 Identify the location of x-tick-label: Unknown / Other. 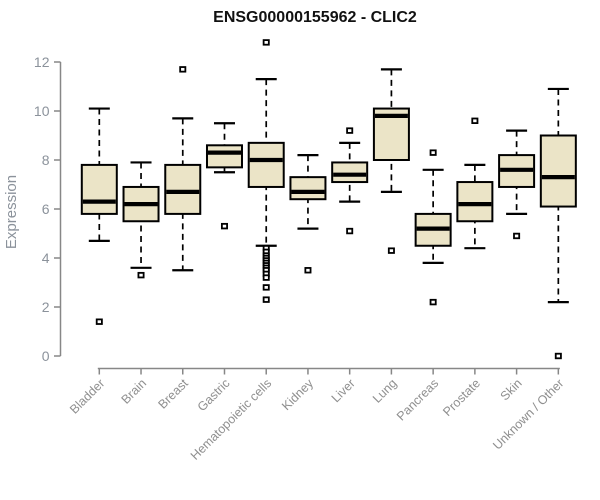
(528, 414).